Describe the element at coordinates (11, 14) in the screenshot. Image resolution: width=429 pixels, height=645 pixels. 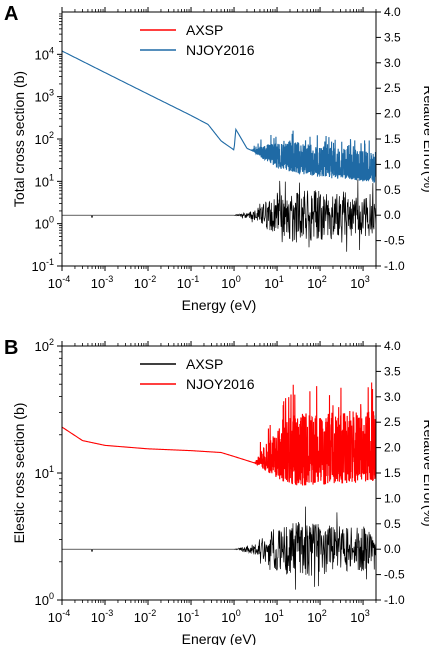
I see `panel-label: A` at that location.